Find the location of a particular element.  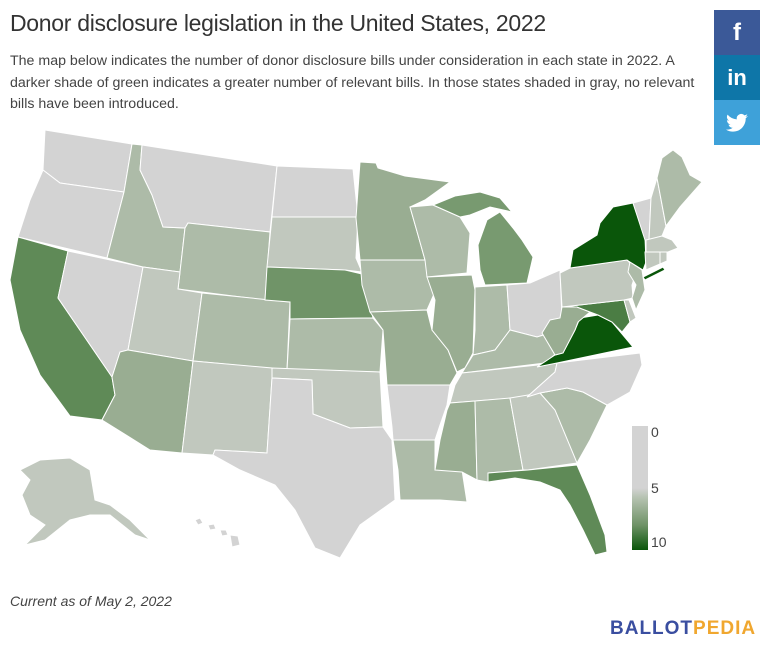

state-mo is located at coordinates (413, 347).